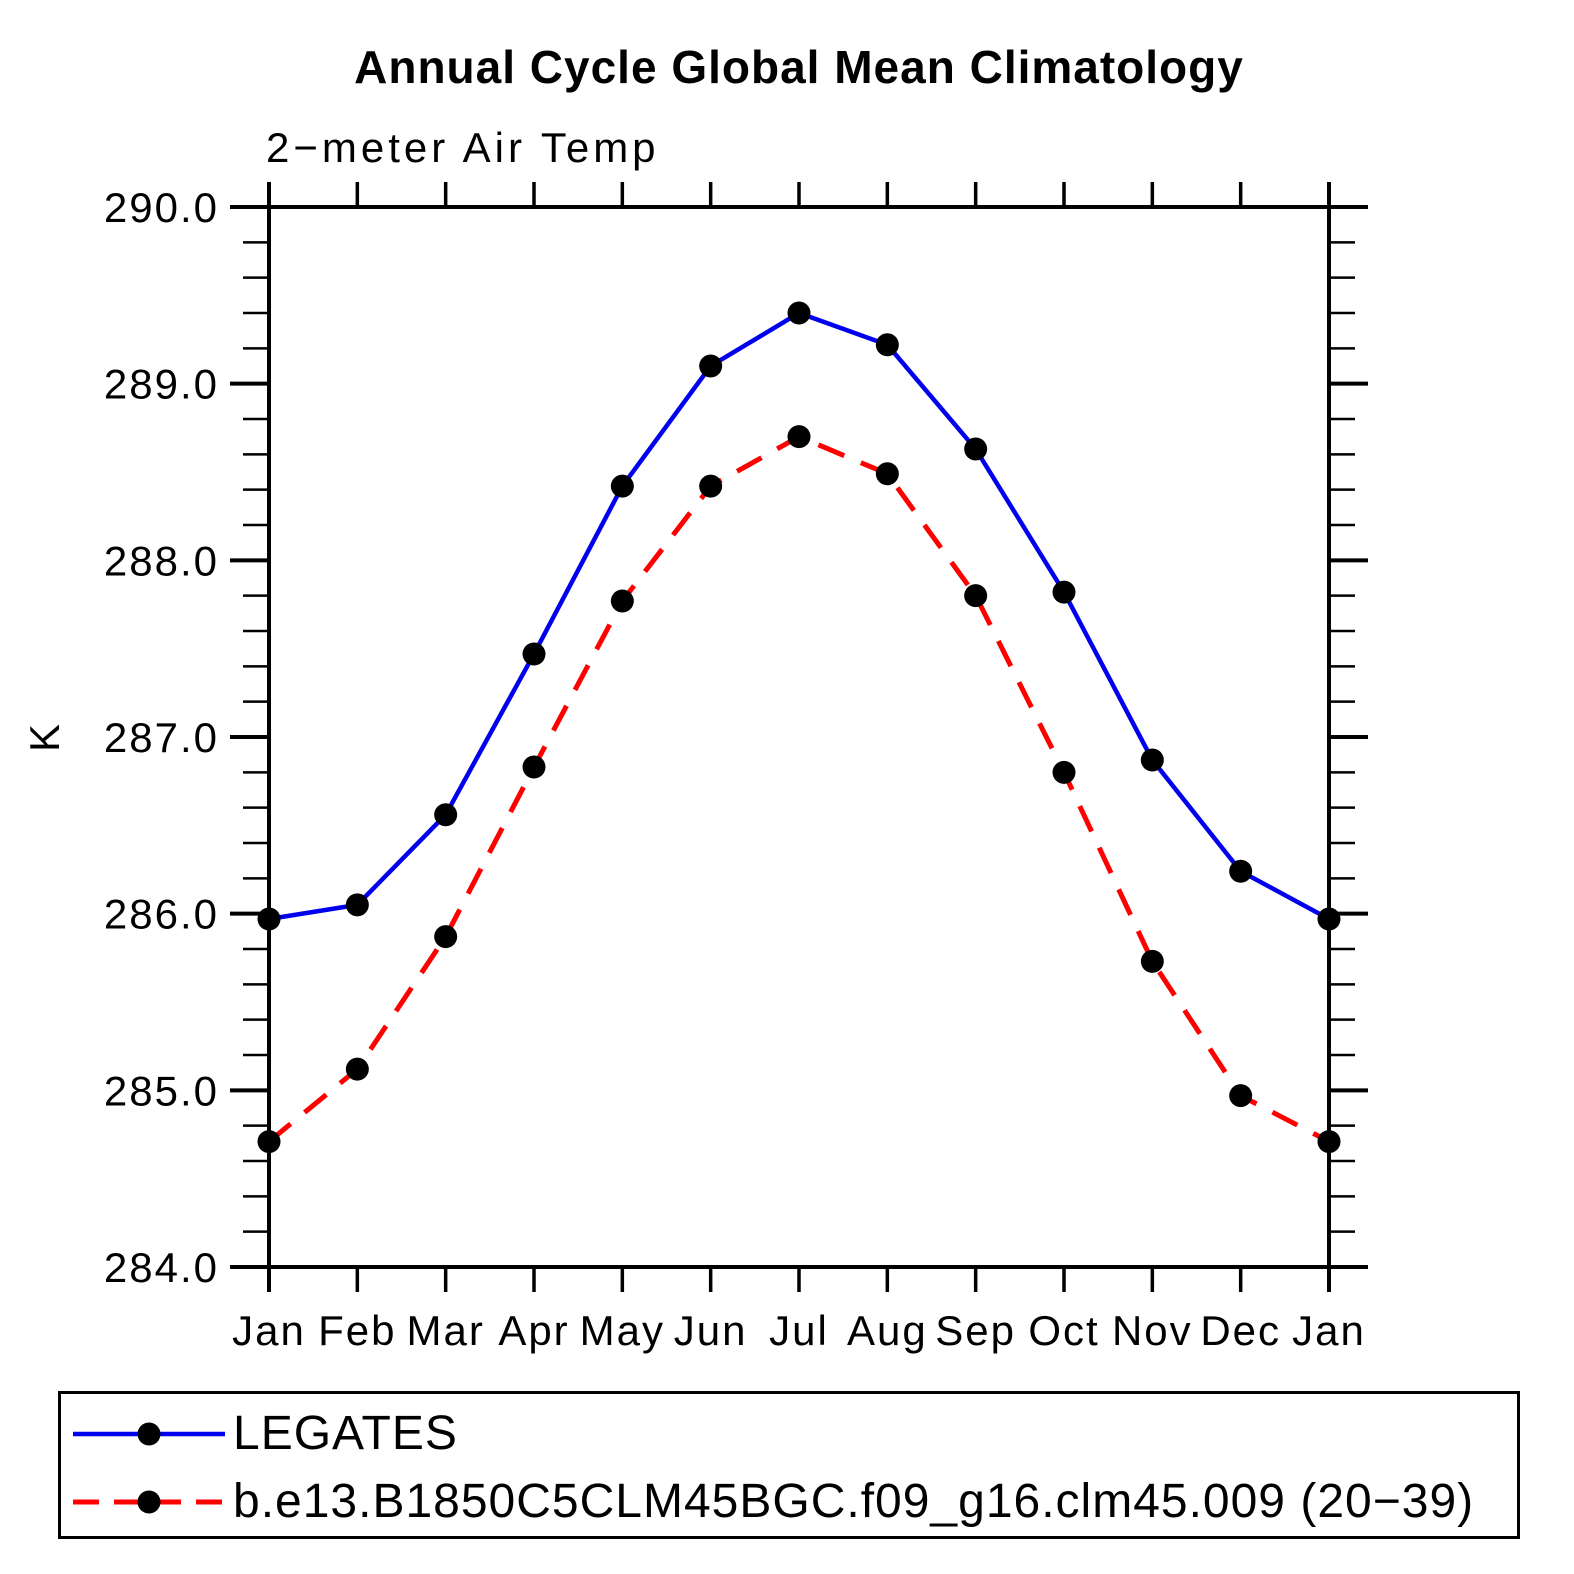  What do you see at coordinates (161, 207) in the screenshot?
I see `y-tick-label: 290.0` at bounding box center [161, 207].